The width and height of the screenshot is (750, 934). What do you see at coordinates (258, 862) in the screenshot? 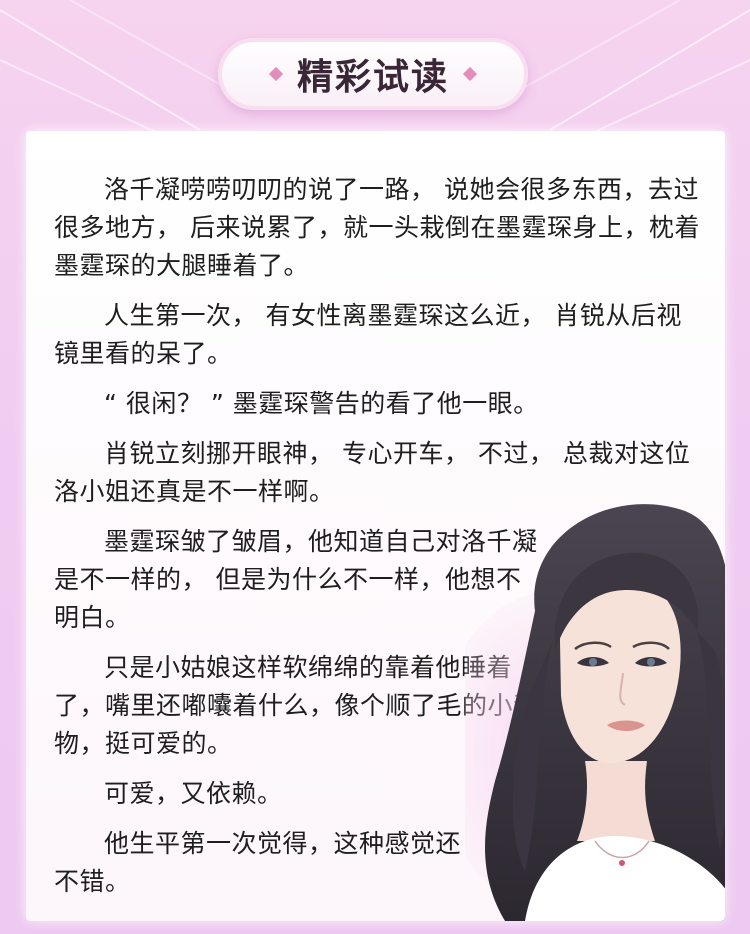
I see `paragraph: 他生平第一次觉得，这种感觉还不错。` at bounding box center [258, 862].